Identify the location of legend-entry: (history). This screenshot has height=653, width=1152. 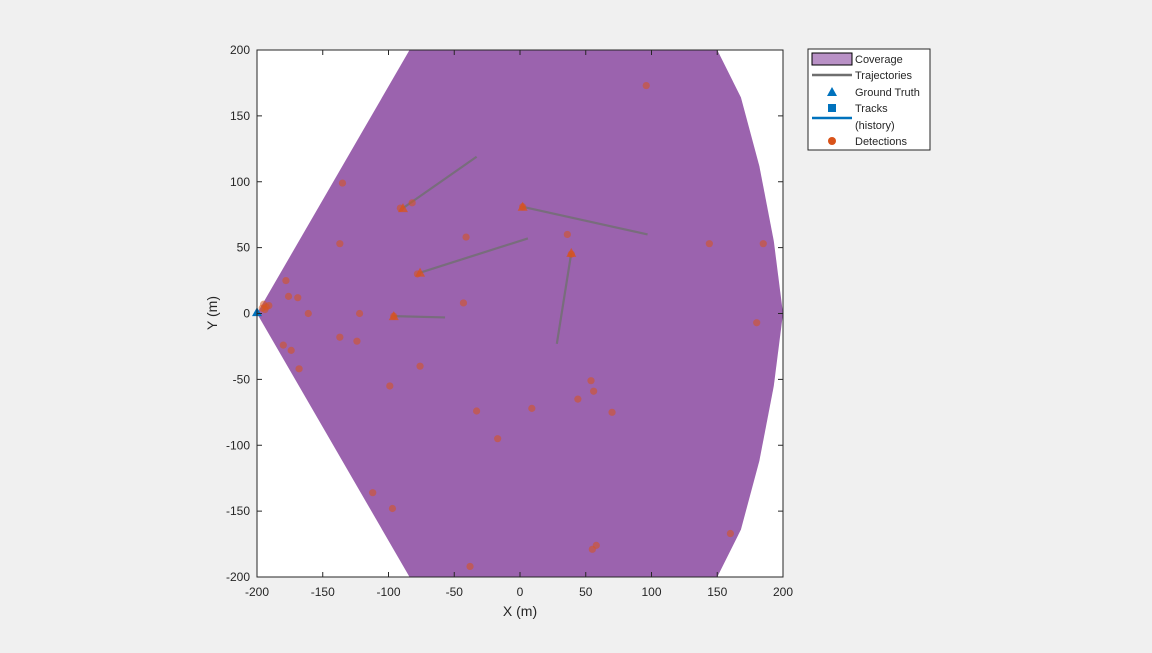
(853, 124).